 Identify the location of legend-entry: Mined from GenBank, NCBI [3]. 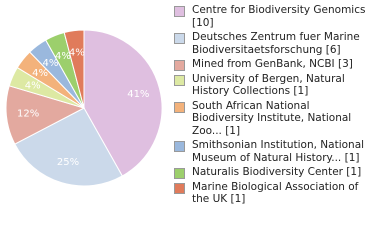
(272, 64).